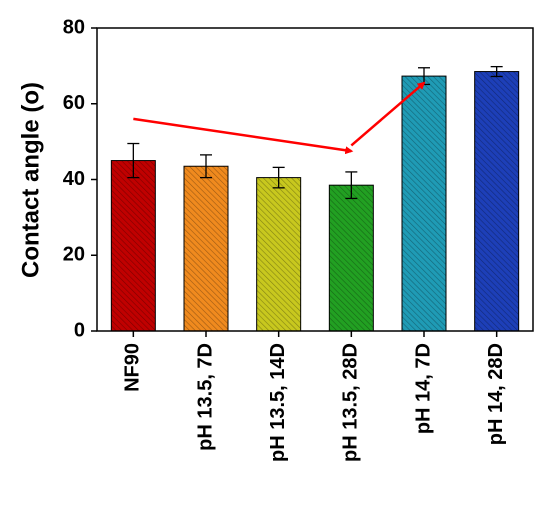 The height and width of the screenshot is (526, 550). I want to click on annotation-layer, so click(279, 118).